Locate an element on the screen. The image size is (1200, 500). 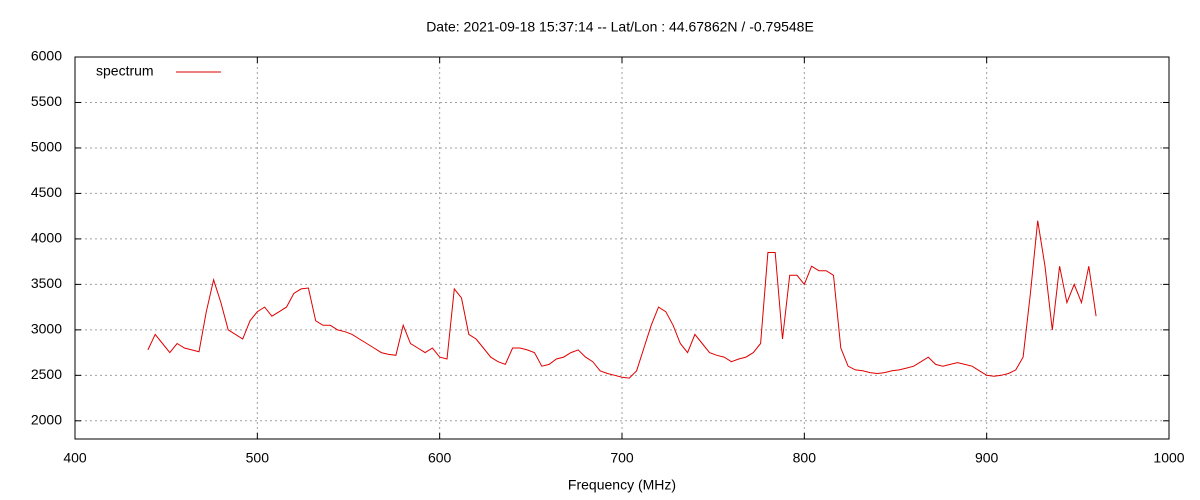
y-tick-label: 4000 is located at coordinates (46, 238).